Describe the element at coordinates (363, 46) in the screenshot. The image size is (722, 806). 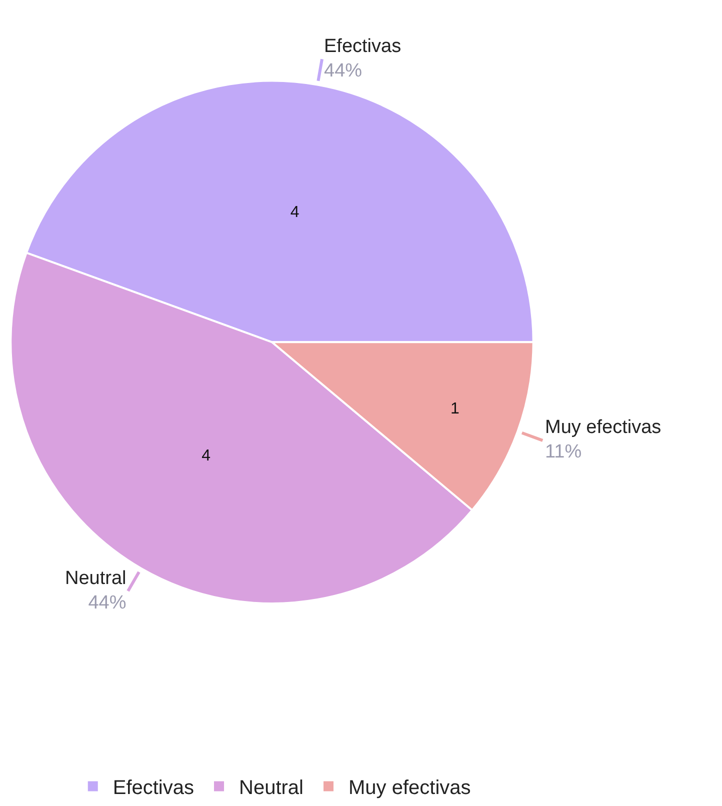
I see `slice-label: Efectivas` at that location.